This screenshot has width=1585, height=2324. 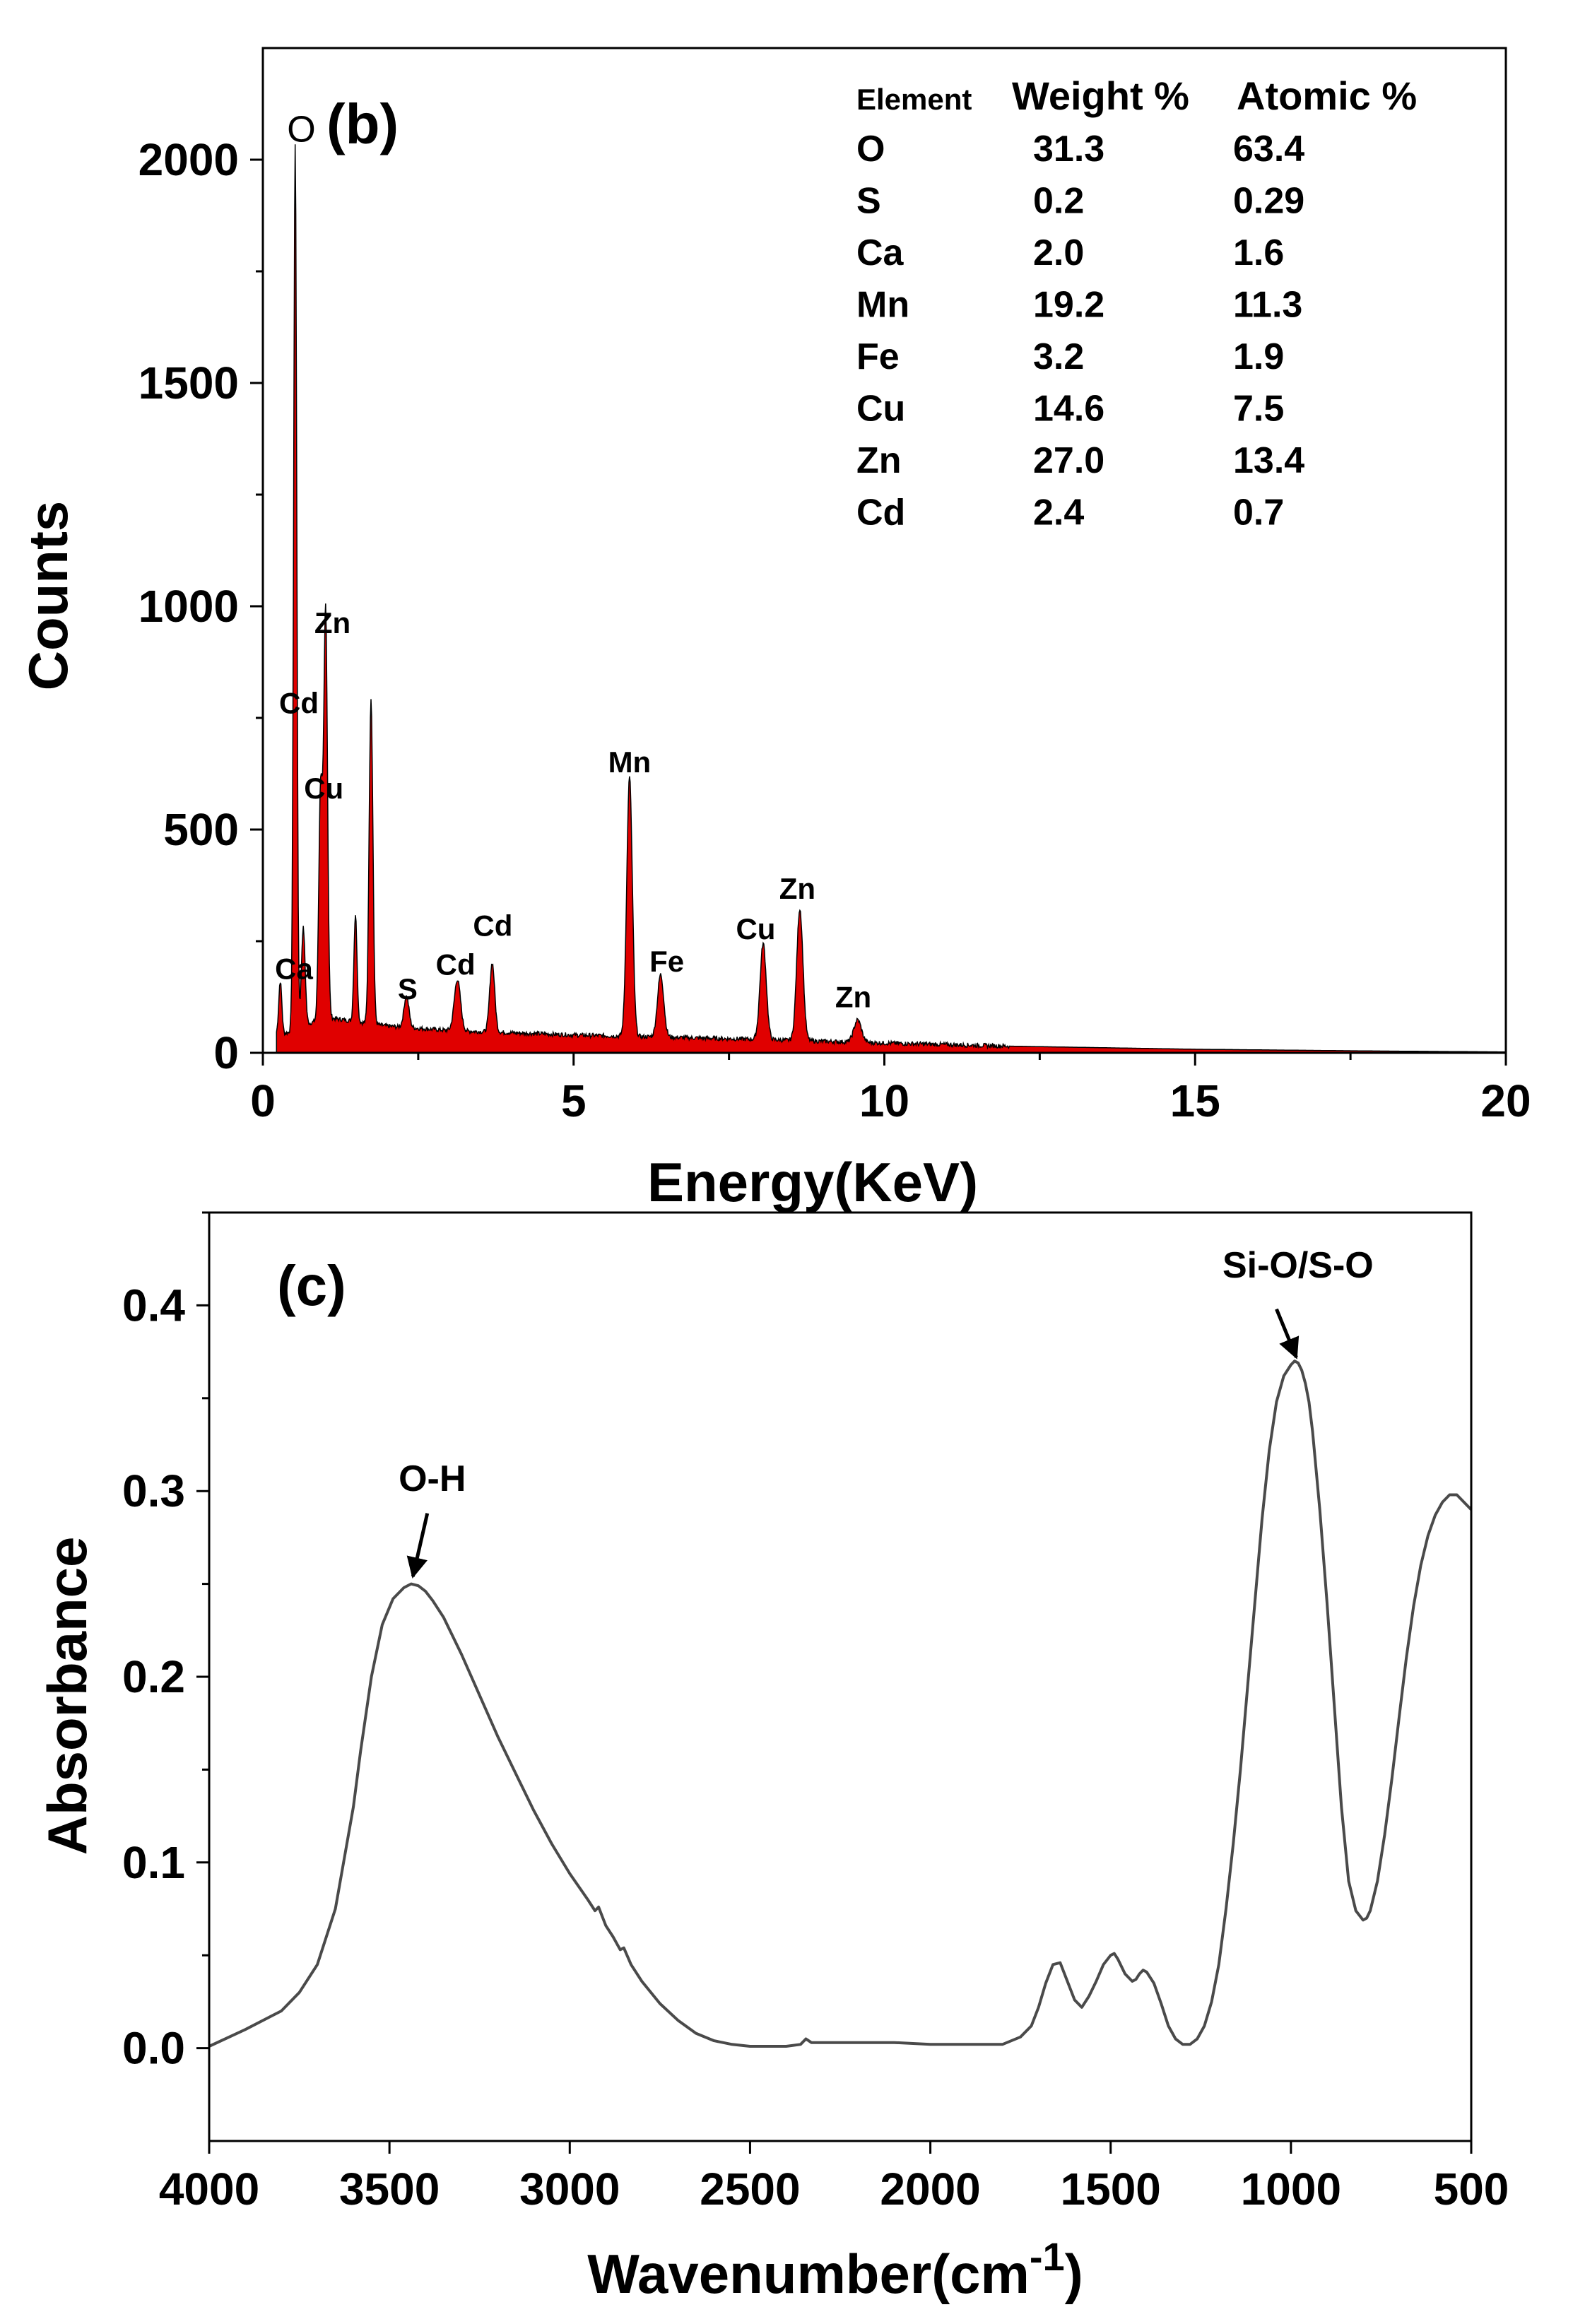 I want to click on table-cell: 7.5, so click(x=1258, y=409).